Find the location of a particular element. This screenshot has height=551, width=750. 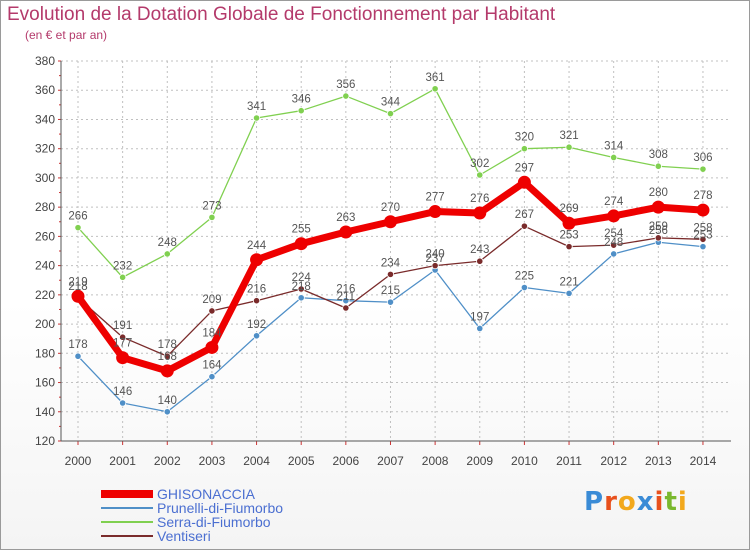

x-tick-label: 2000 is located at coordinates (78, 461).